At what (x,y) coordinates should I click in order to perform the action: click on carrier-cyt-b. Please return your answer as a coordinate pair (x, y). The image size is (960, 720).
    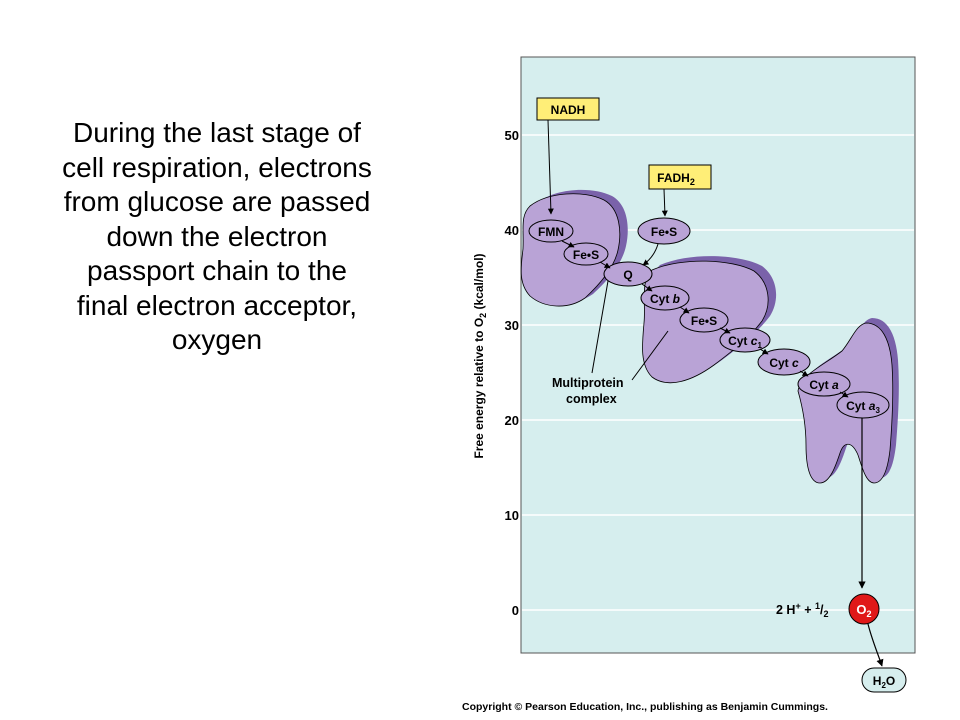
    Looking at the image, I should click on (665, 298).